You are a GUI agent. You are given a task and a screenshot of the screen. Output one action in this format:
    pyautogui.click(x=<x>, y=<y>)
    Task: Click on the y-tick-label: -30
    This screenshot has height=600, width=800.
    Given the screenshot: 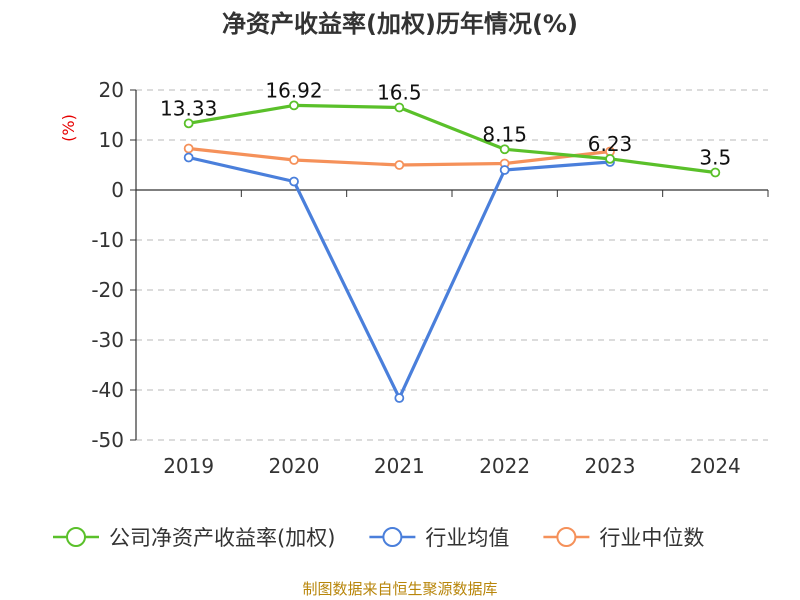 What is the action you would take?
    pyautogui.click(x=107, y=340)
    